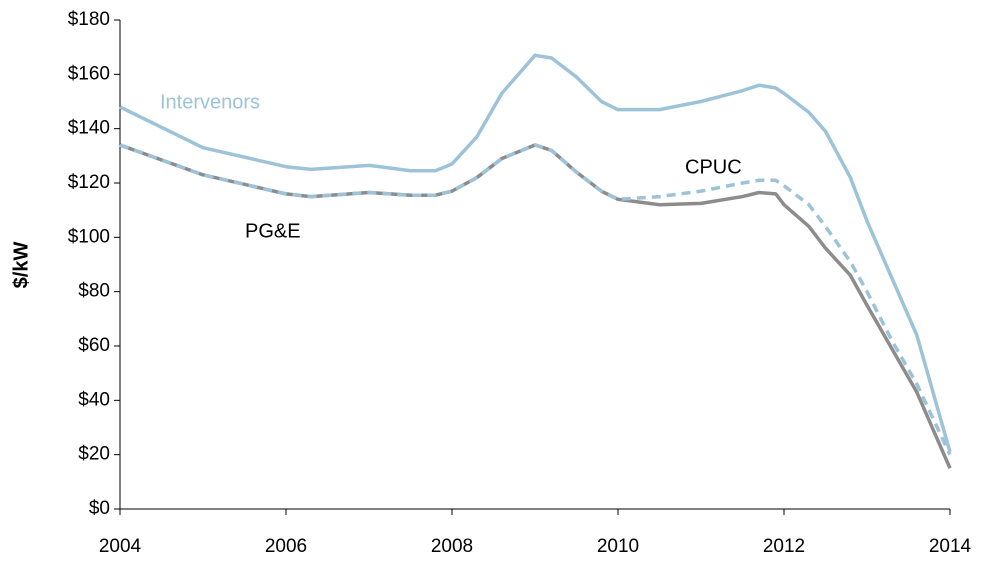 This screenshot has width=984, height=561. I want to click on y-axis-label: $/kW, so click(21, 265).